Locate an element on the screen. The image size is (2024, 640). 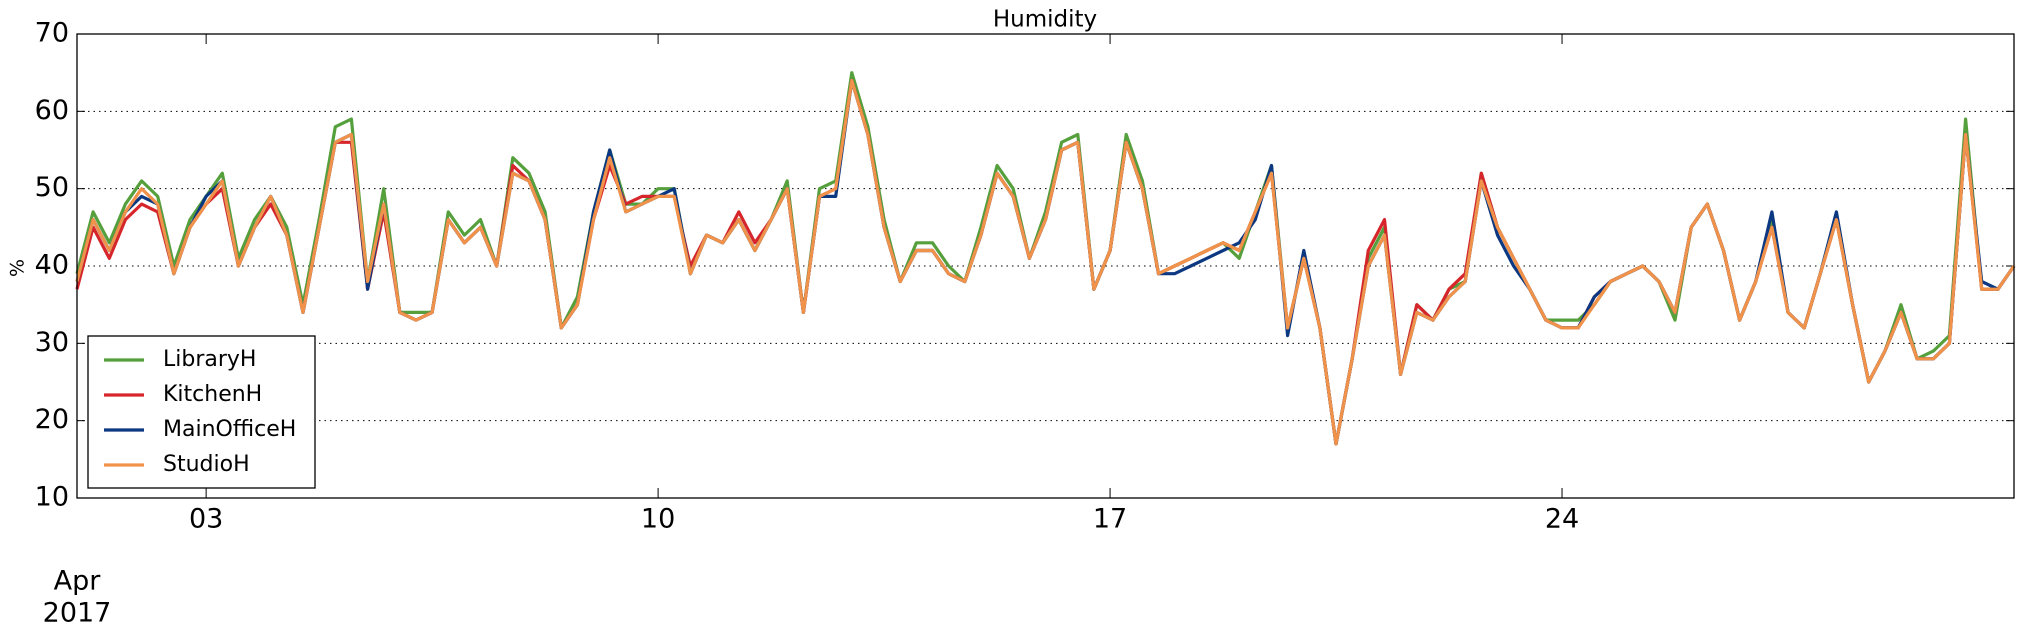
date-label: Apr is located at coordinates (78, 581).